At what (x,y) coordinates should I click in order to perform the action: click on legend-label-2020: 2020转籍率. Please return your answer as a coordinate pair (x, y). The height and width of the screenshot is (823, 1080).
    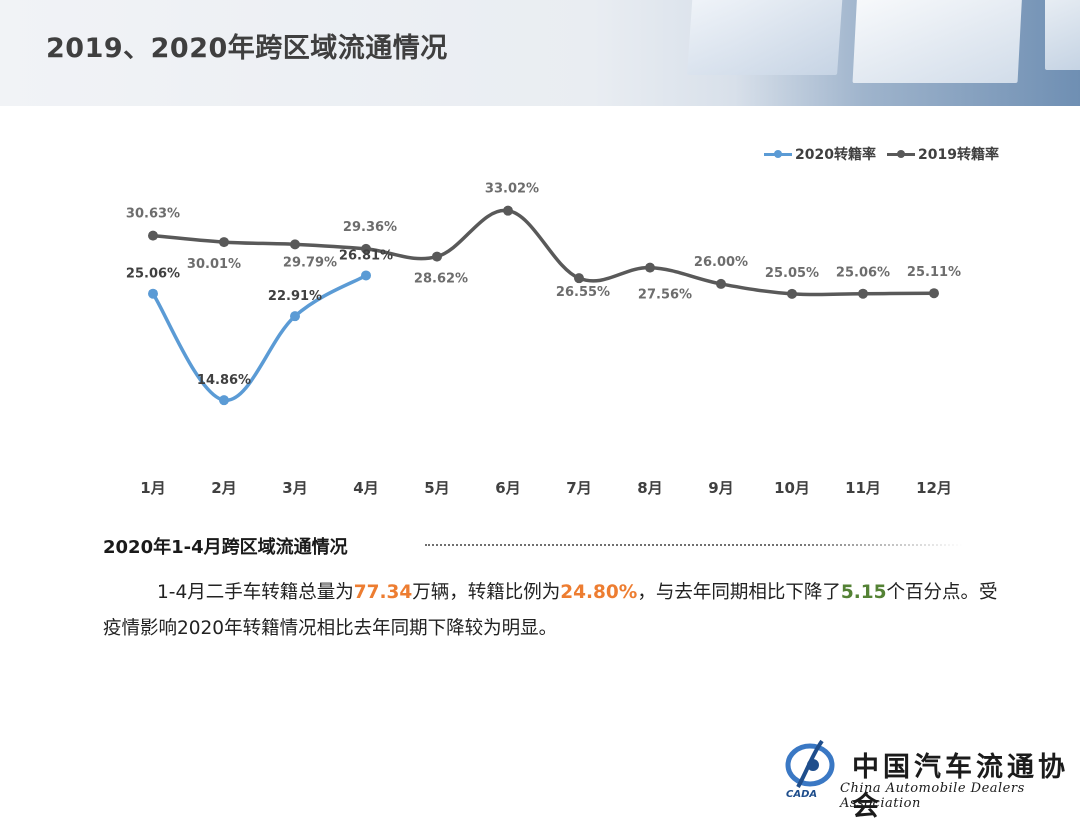
    Looking at the image, I should click on (835, 155).